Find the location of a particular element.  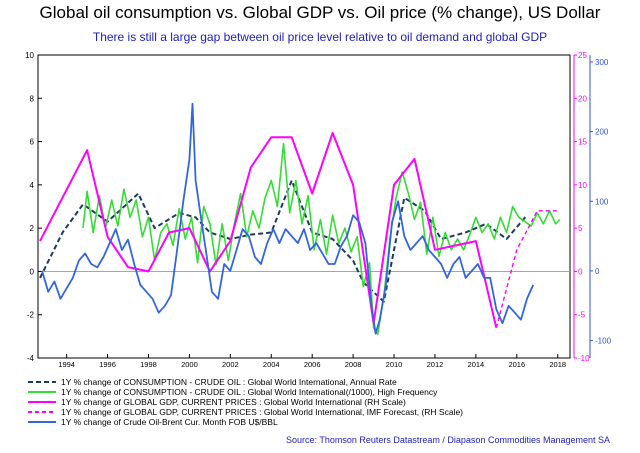

x-axis-tick-label: 2004 is located at coordinates (271, 364).